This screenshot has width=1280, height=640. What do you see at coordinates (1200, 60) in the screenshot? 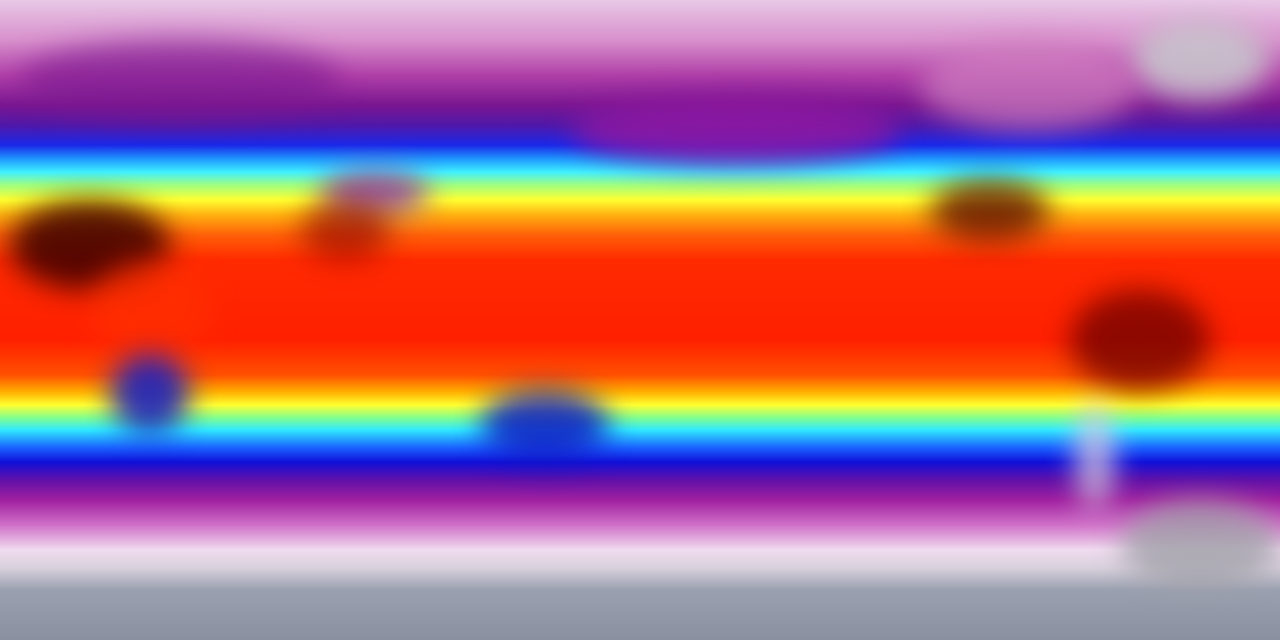
I see `greenland-cold-region` at bounding box center [1200, 60].